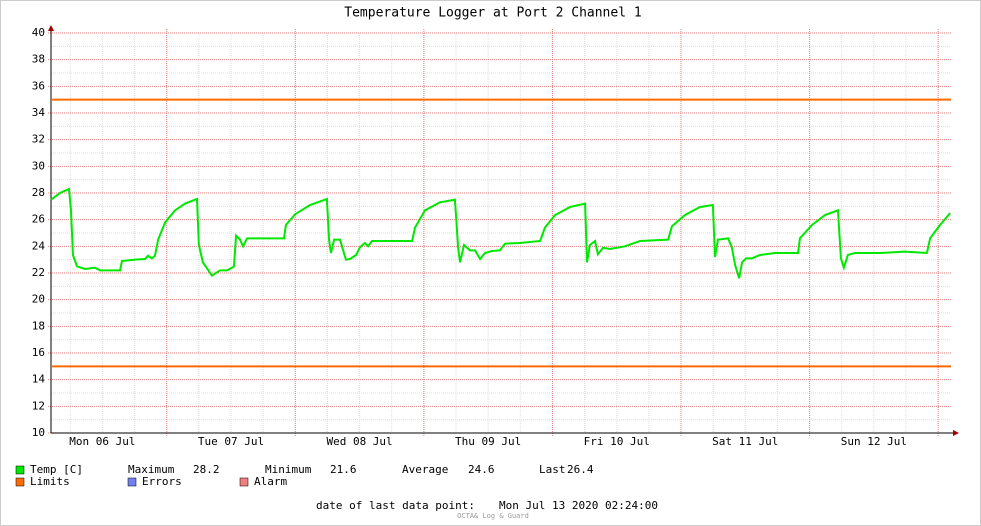  Describe the element at coordinates (38, 405) in the screenshot. I see `y-tick-label: 12` at that location.